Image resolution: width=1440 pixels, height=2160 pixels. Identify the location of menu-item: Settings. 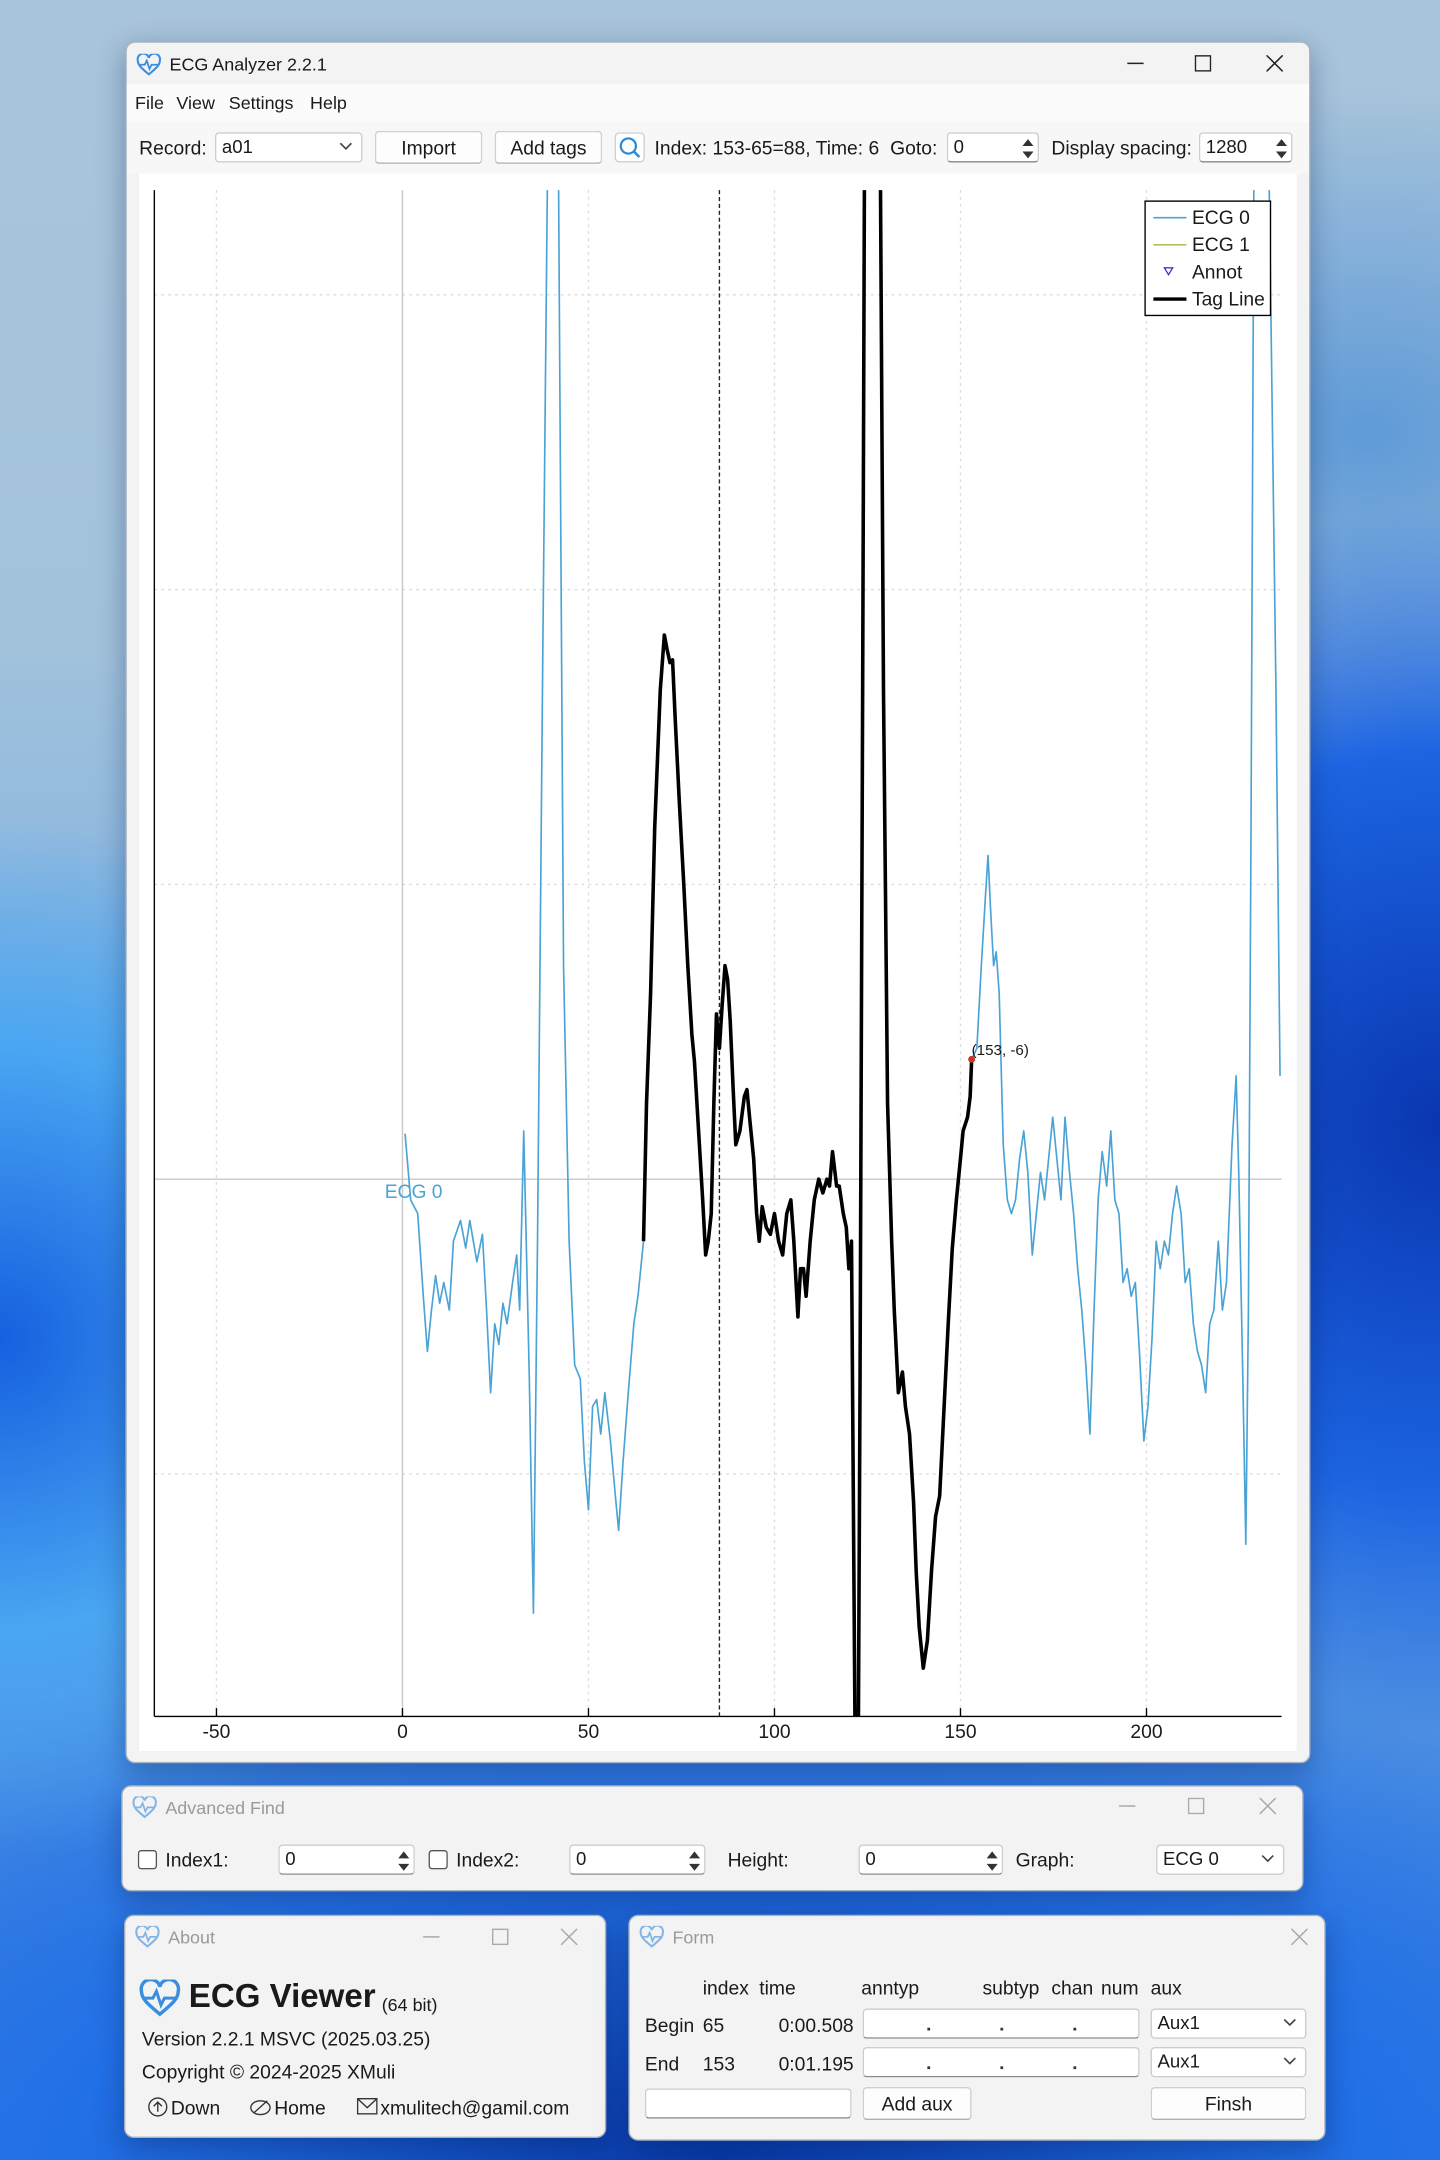
(261, 102).